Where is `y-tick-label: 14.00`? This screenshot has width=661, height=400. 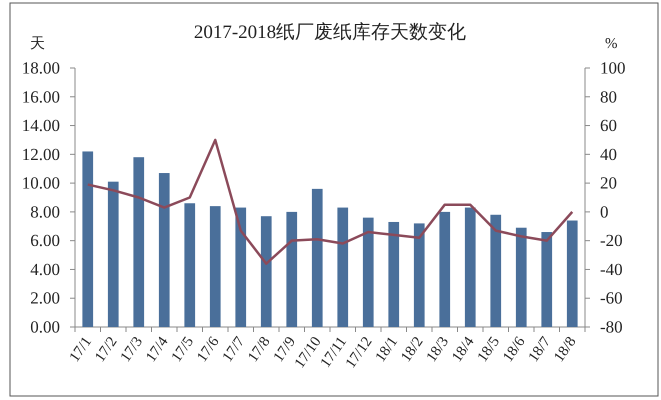
y-tick-label: 14.00 is located at coordinates (41, 126).